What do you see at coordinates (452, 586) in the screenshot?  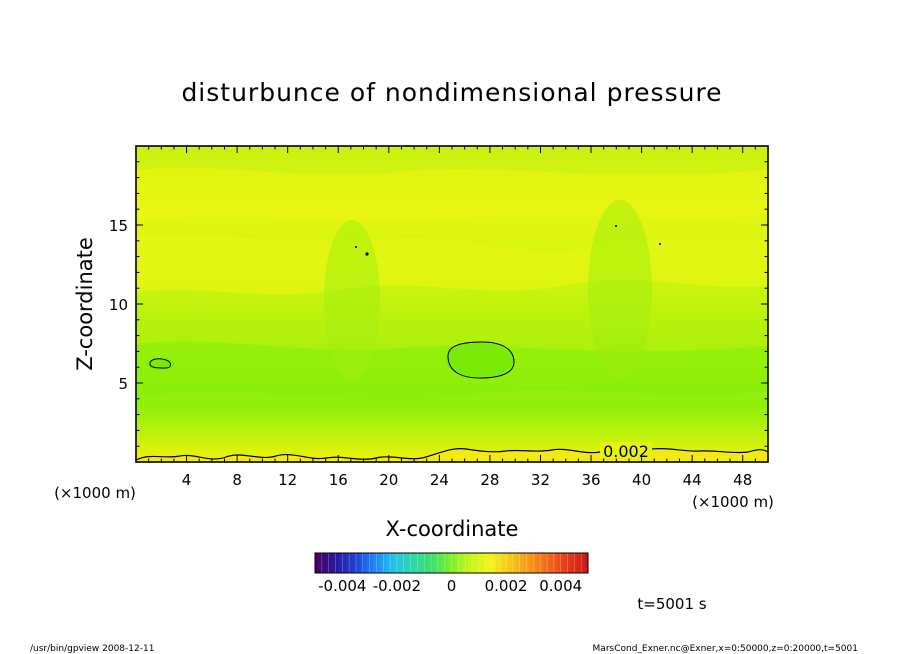 I see `colorbar-tick-label: 0` at bounding box center [452, 586].